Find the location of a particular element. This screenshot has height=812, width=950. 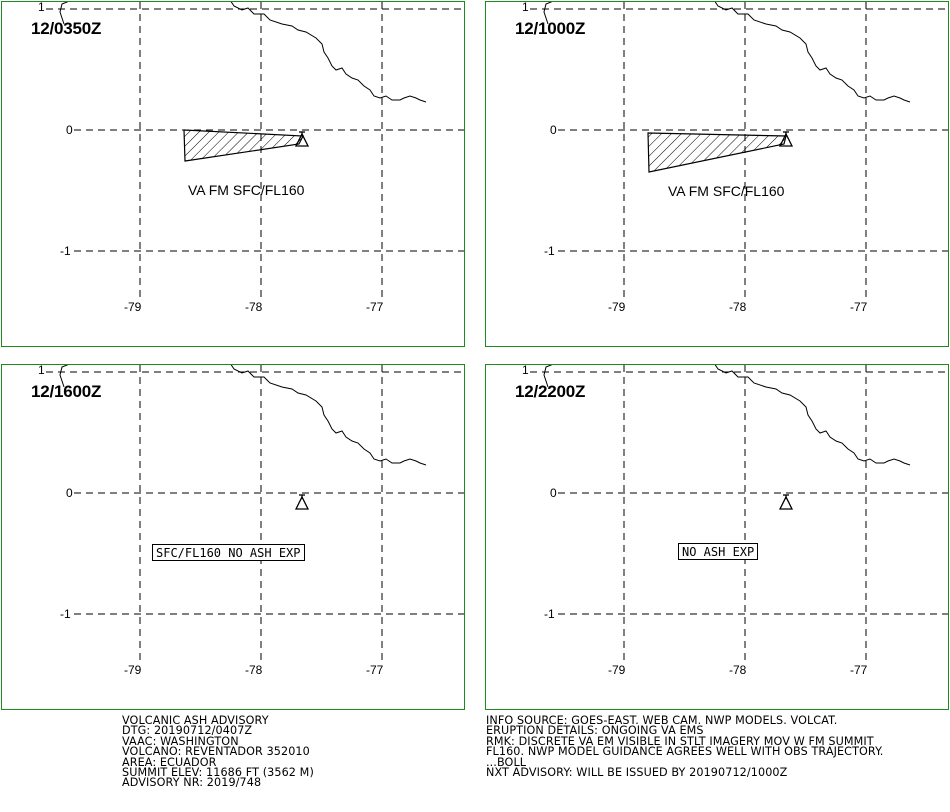

advisory-line: VAAC: WASHINGTON is located at coordinates (180, 741).